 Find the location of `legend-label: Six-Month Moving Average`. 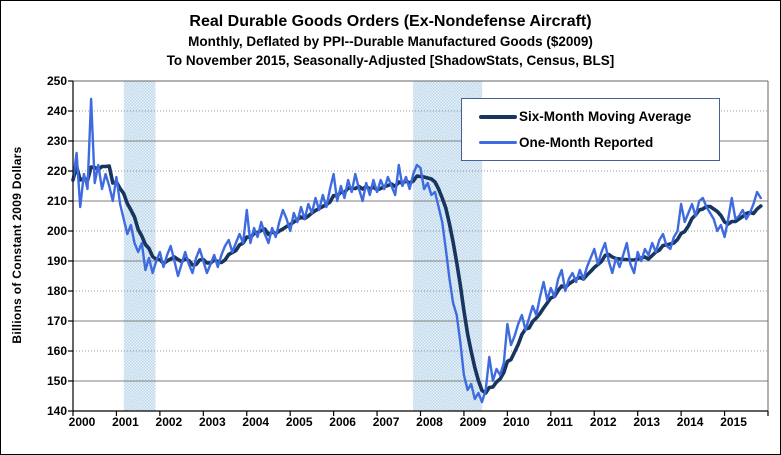

legend-label: Six-Month Moving Average is located at coordinates (605, 117).